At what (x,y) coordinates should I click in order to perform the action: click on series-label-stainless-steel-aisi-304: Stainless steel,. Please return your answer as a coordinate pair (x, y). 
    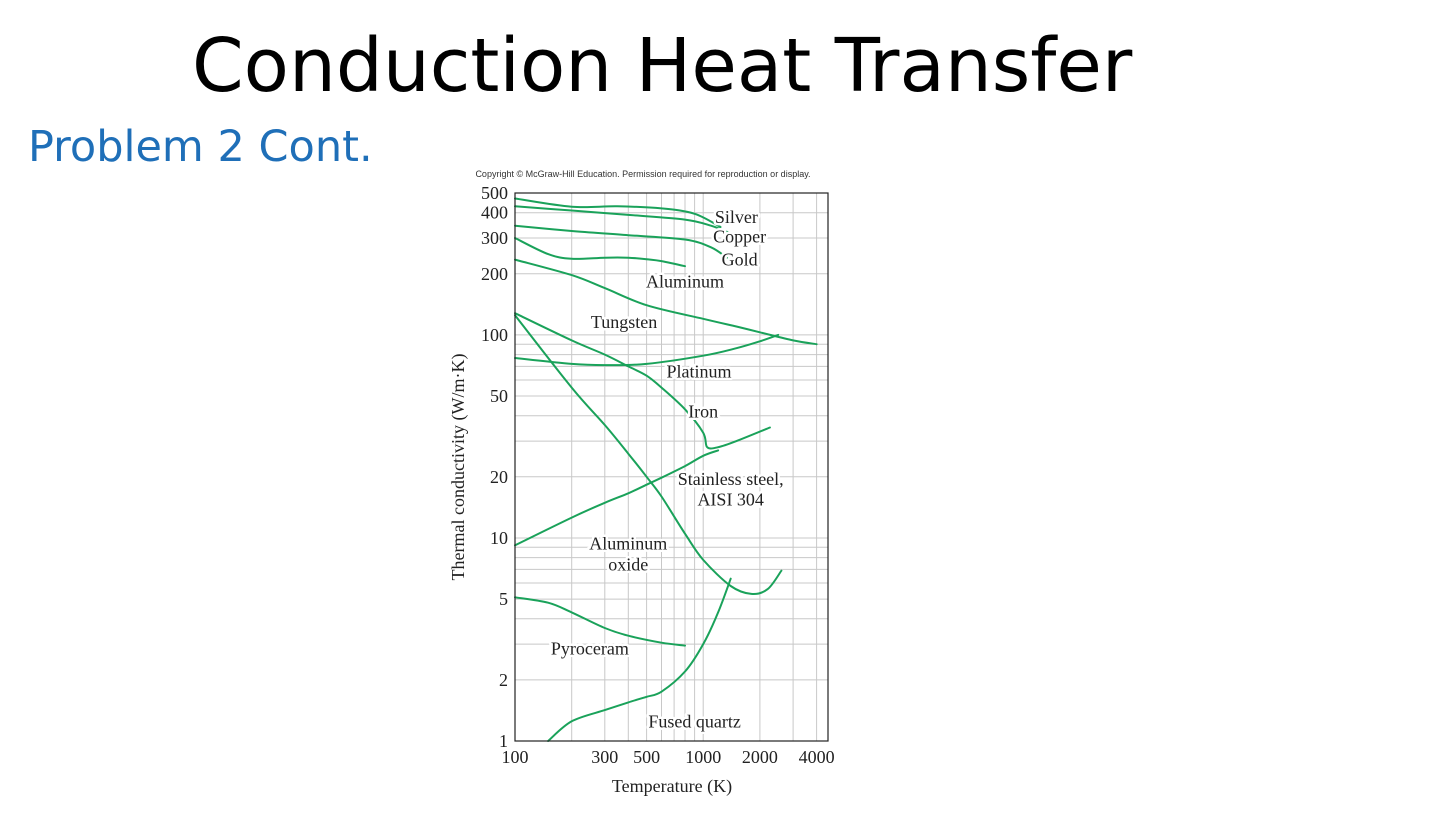
    Looking at the image, I should click on (731, 479).